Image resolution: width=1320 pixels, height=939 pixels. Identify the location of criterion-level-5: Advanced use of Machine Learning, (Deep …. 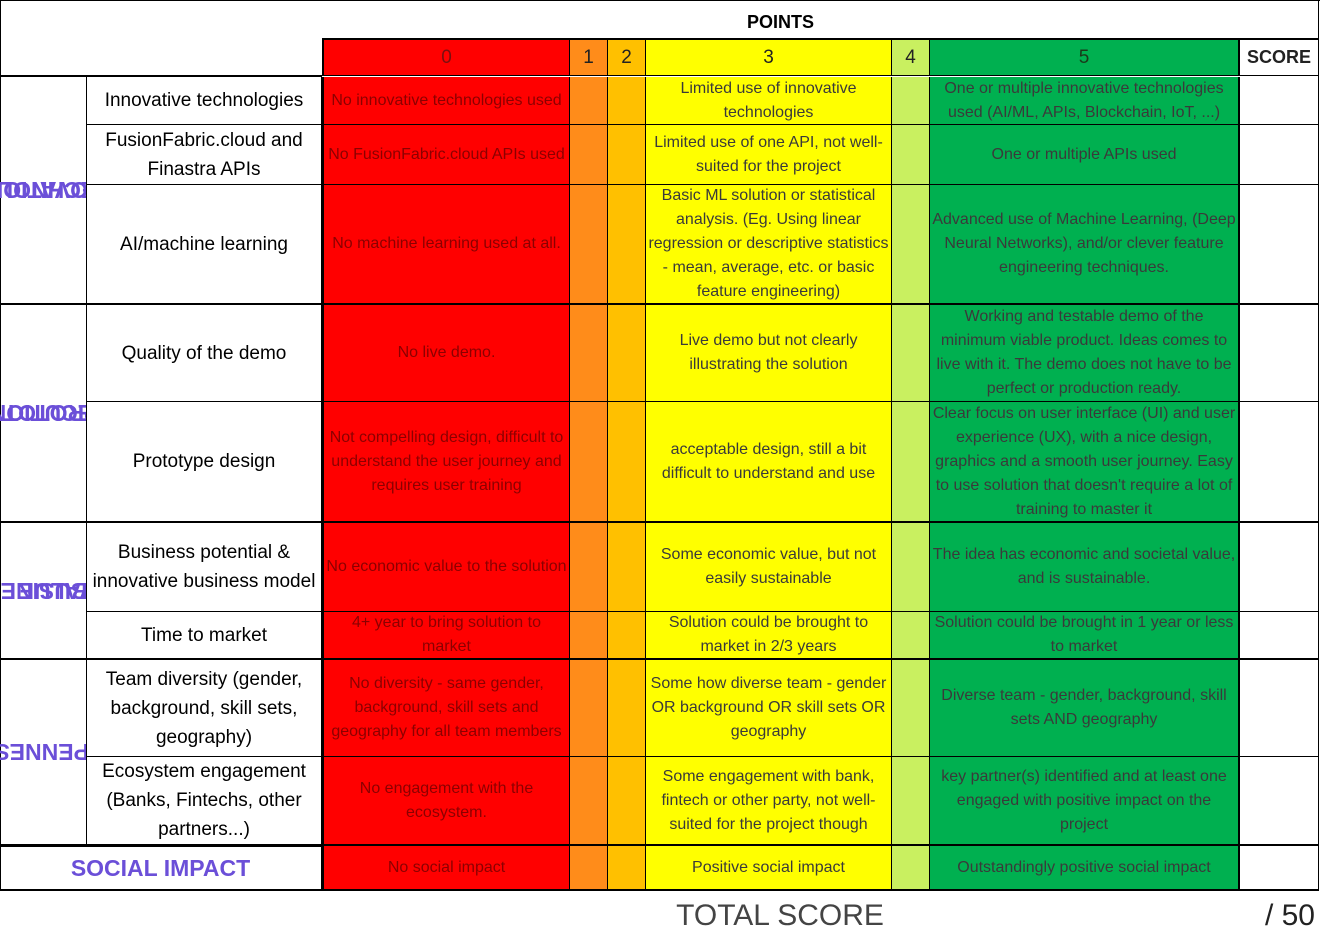
(1084, 245).